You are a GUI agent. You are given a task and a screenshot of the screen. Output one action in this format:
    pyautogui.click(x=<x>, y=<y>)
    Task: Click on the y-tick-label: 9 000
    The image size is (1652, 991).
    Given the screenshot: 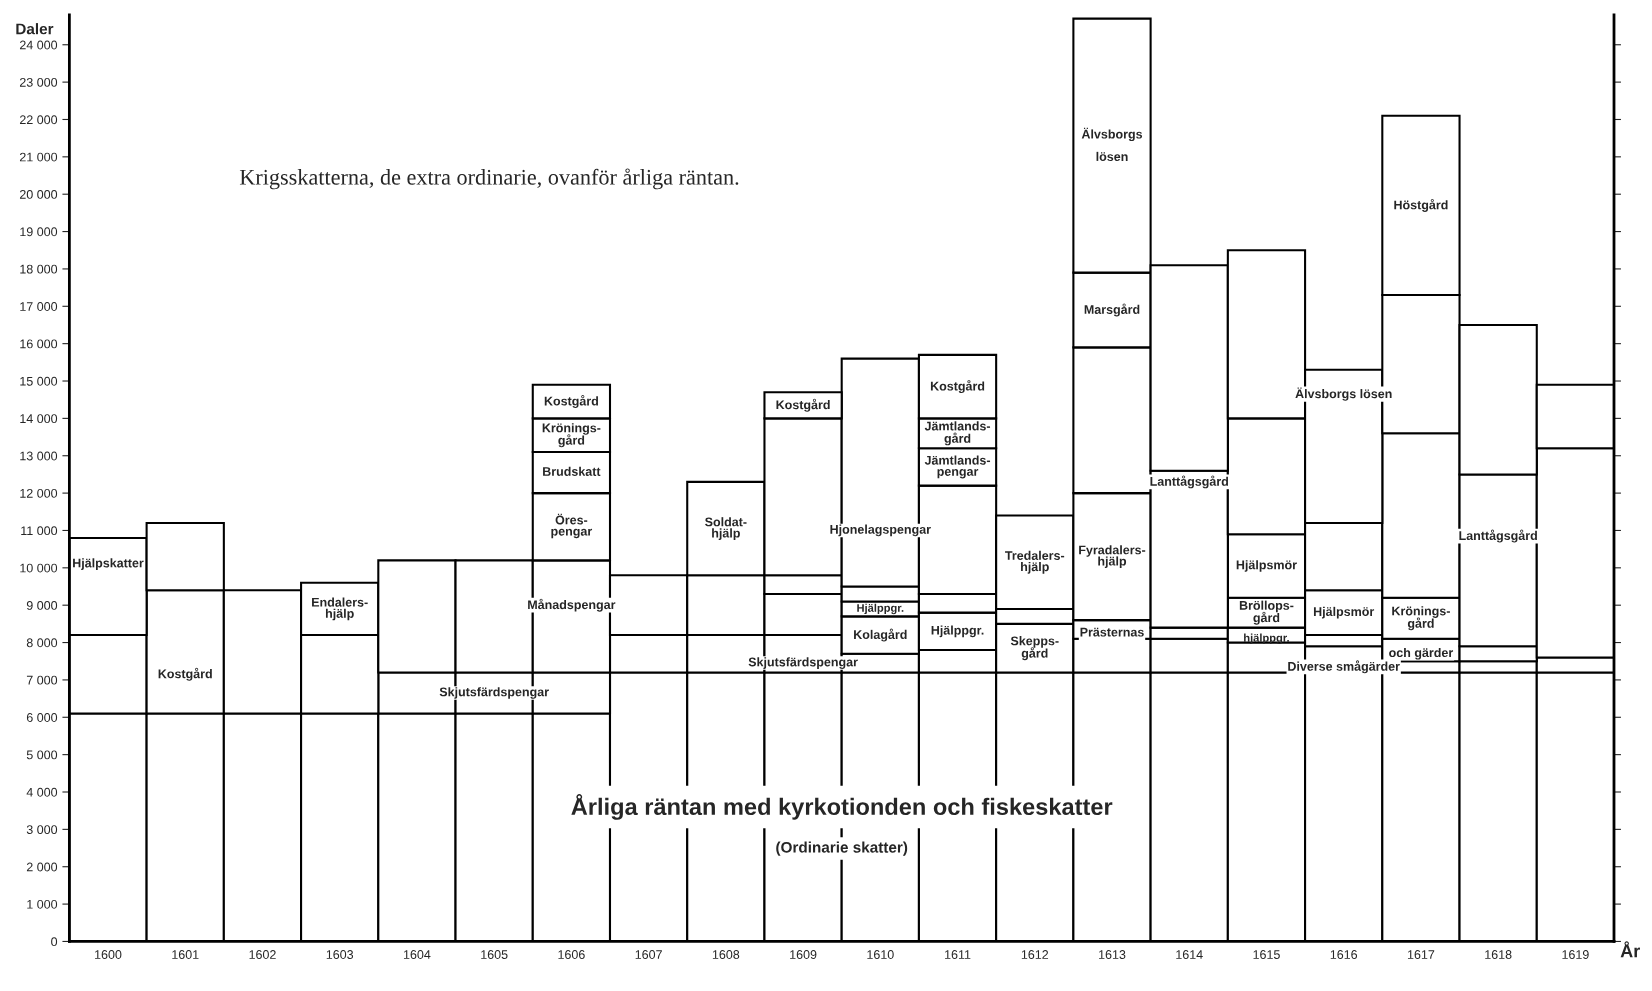 What is the action you would take?
    pyautogui.click(x=42, y=605)
    